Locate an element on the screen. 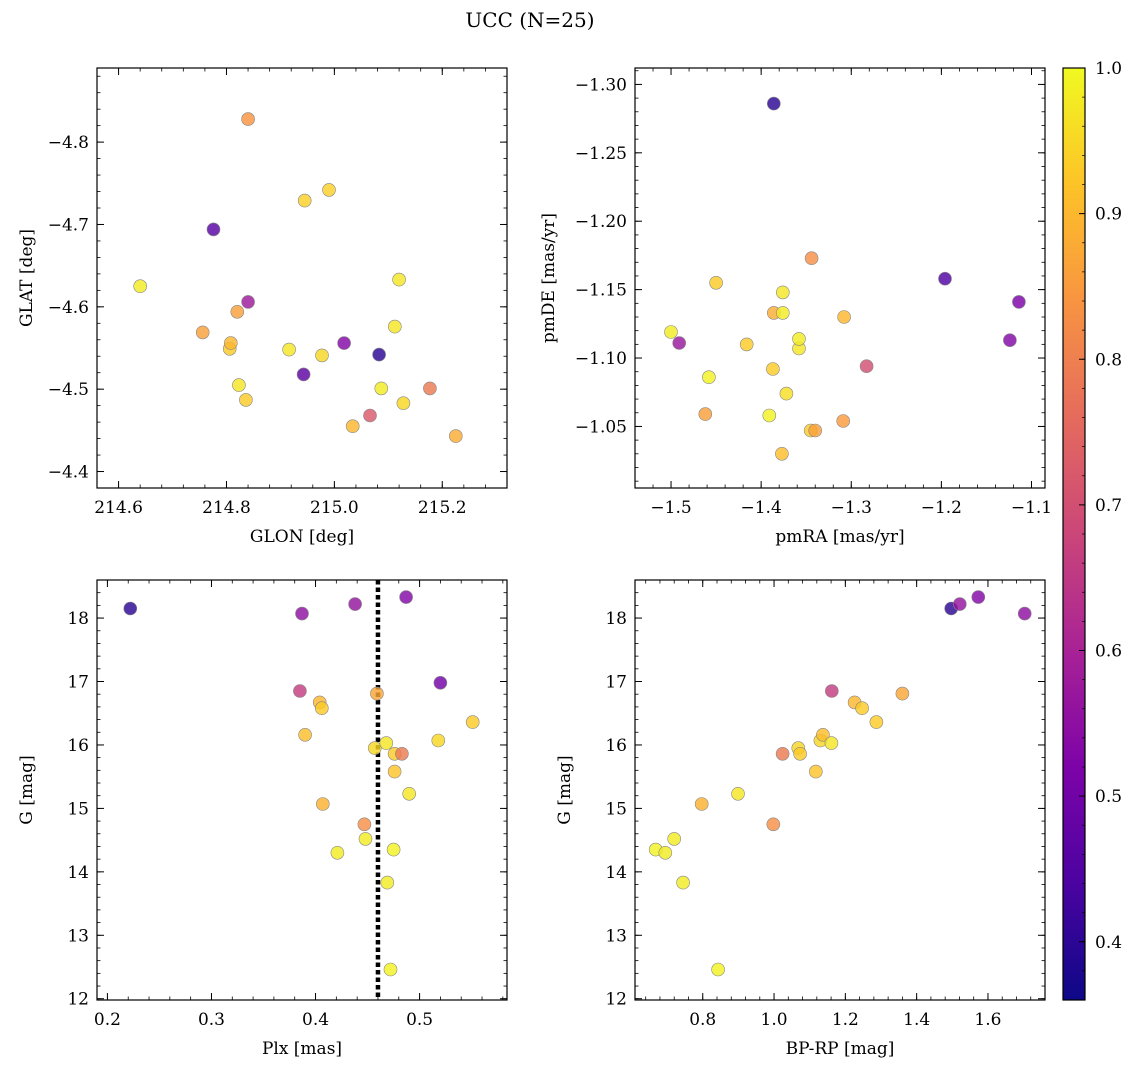 This screenshot has width=1136, height=1067. x-tick-label: 0.8 is located at coordinates (702, 1020).